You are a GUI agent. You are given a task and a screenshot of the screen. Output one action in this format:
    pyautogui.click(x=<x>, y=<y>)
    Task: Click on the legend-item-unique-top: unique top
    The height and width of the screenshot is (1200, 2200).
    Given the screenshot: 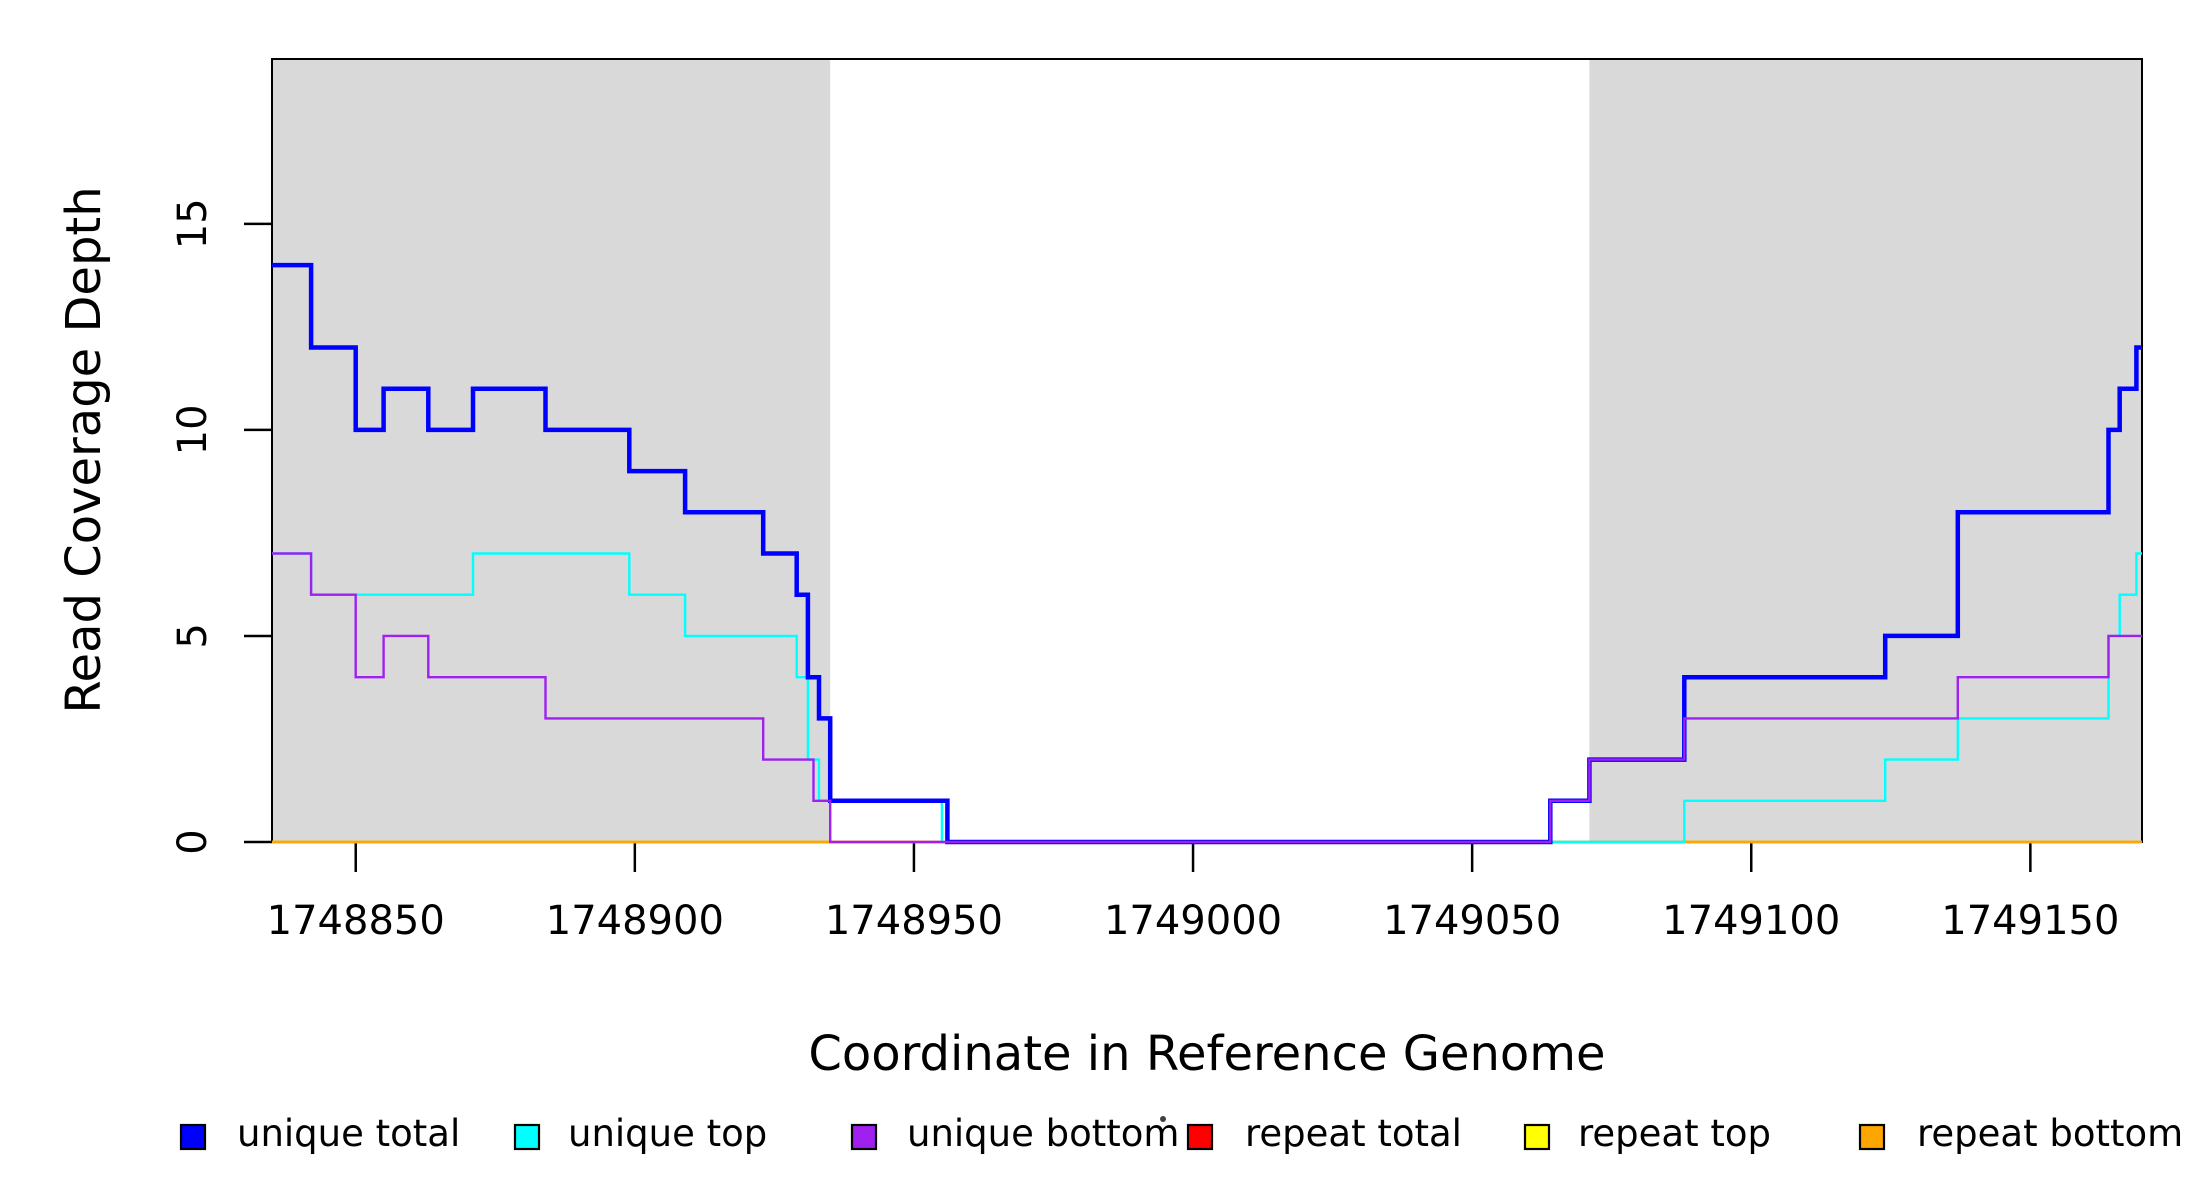 What is the action you would take?
    pyautogui.click(x=640, y=1133)
    